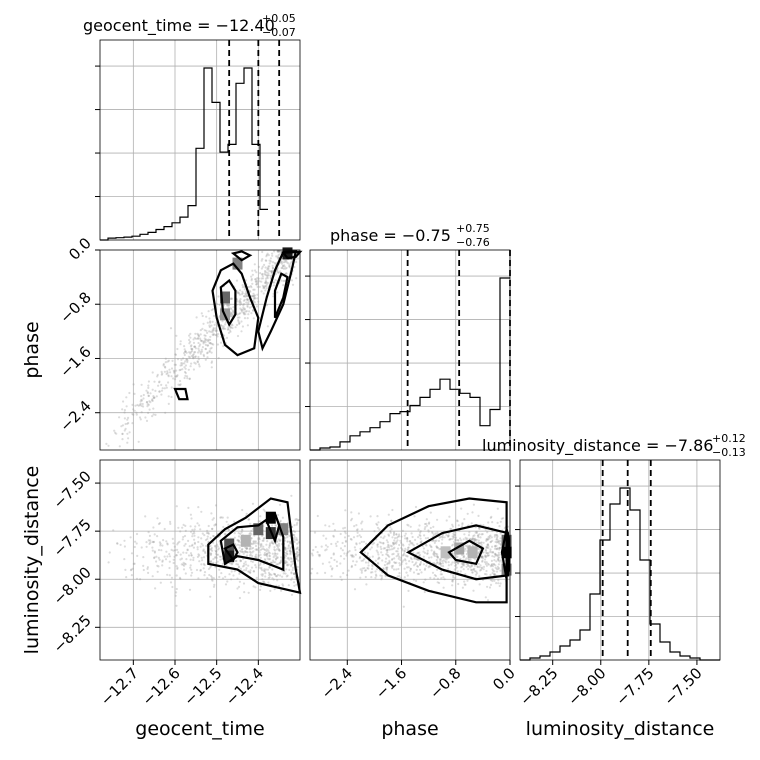  What do you see at coordinates (410, 350) in the screenshot?
I see `panel-frame` at bounding box center [410, 350].